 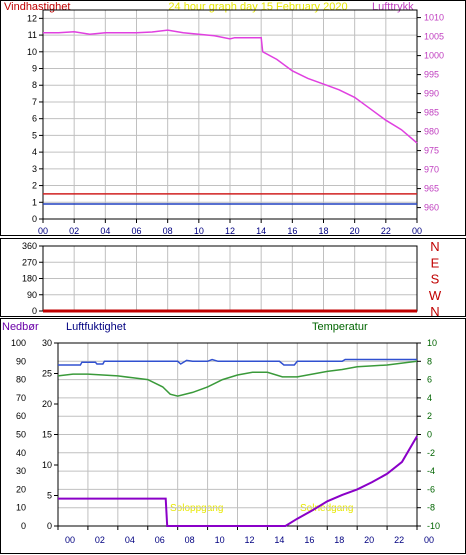 What do you see at coordinates (34, 169) in the screenshot?
I see `wind-y-tick-label: 3` at bounding box center [34, 169].